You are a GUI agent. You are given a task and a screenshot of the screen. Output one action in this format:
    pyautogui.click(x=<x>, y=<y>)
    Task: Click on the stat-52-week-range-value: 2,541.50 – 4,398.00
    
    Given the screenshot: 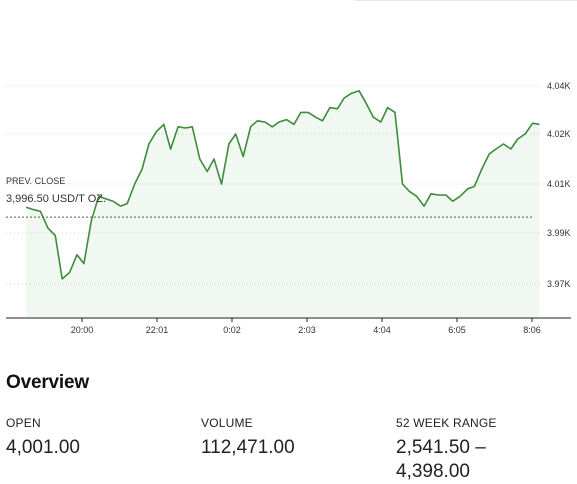 What is the action you would take?
    pyautogui.click(x=441, y=459)
    